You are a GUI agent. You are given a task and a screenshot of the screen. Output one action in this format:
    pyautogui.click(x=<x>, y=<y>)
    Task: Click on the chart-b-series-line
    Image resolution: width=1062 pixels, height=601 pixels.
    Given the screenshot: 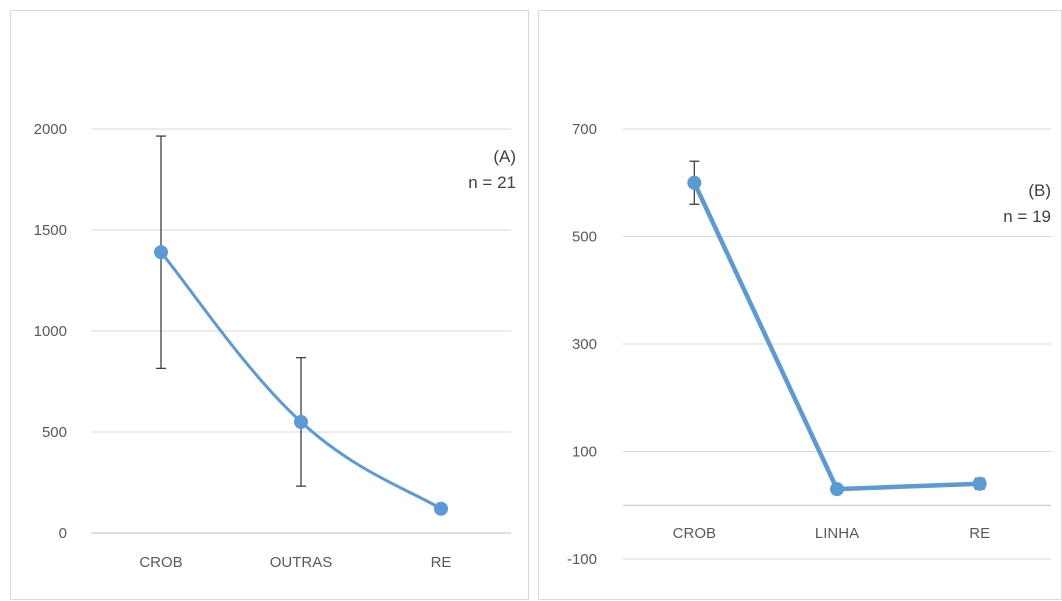 What is the action you would take?
    pyautogui.click(x=837, y=336)
    